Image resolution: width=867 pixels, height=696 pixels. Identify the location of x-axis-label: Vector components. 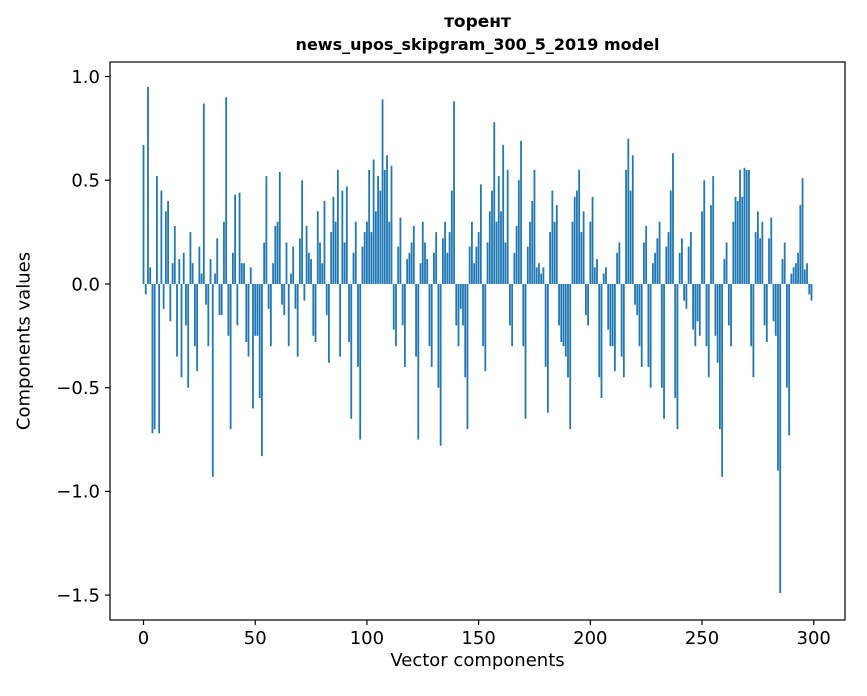
(477, 660).